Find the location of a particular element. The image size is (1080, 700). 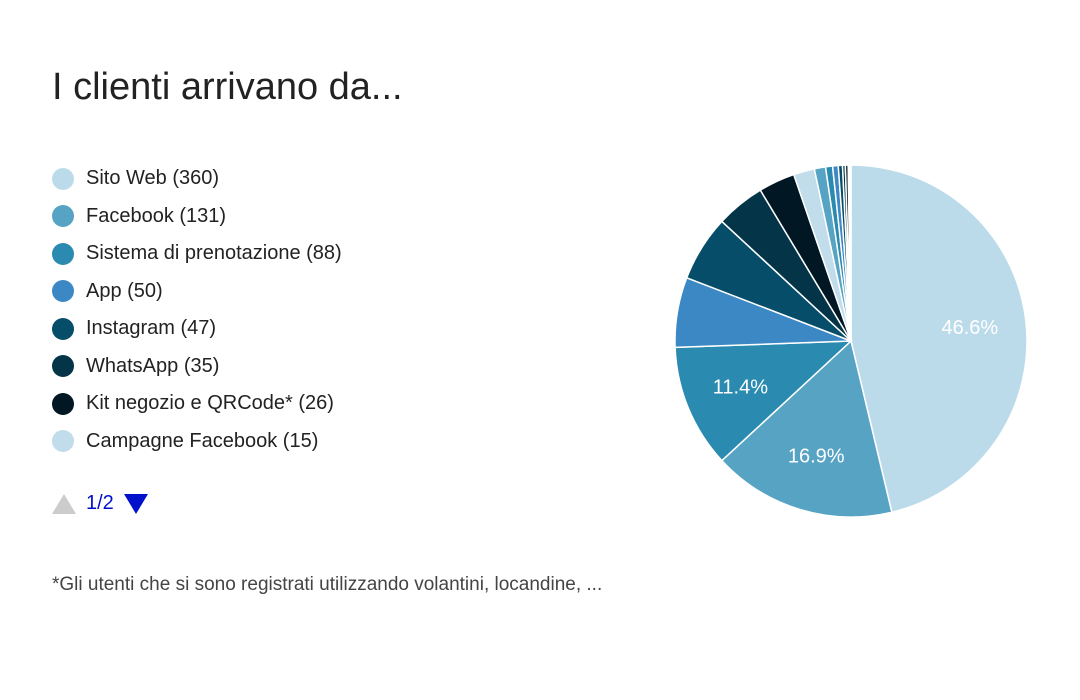

pie-slice-label: 16.9% is located at coordinates (816, 457).